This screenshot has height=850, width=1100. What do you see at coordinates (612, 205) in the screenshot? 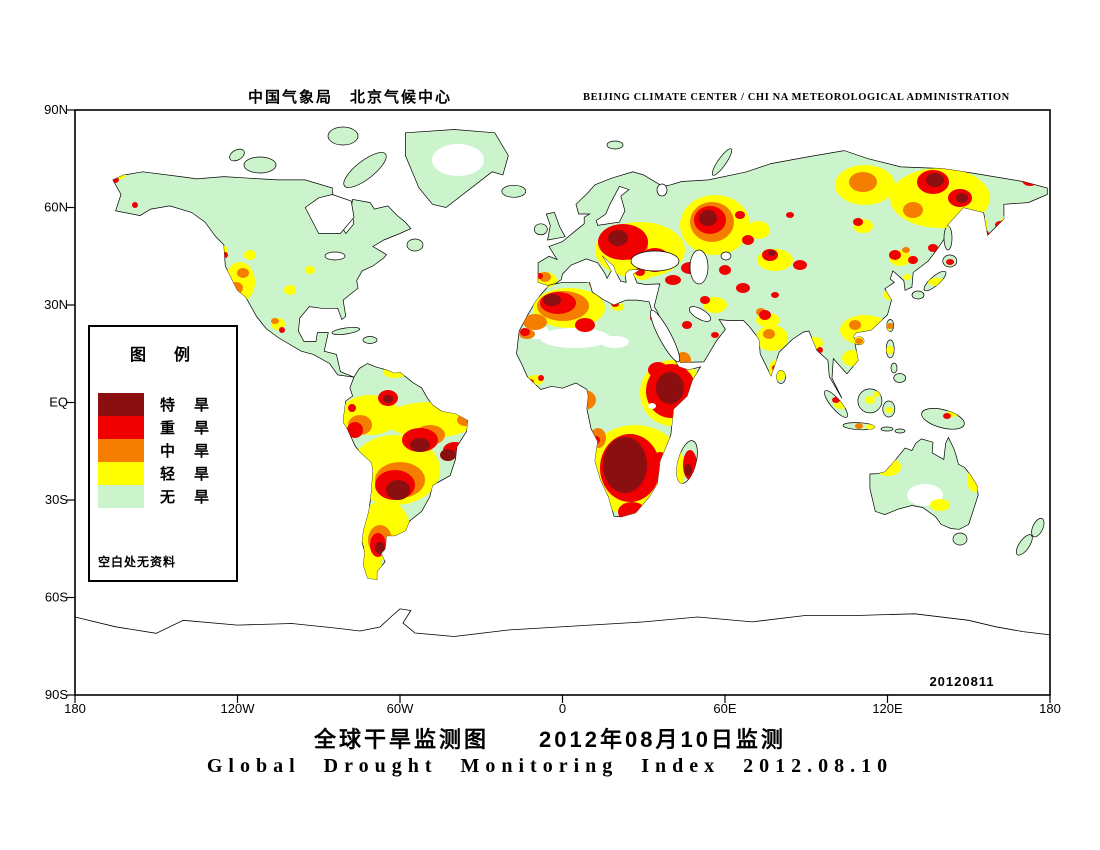
I see `baltic-sea` at bounding box center [612, 205].